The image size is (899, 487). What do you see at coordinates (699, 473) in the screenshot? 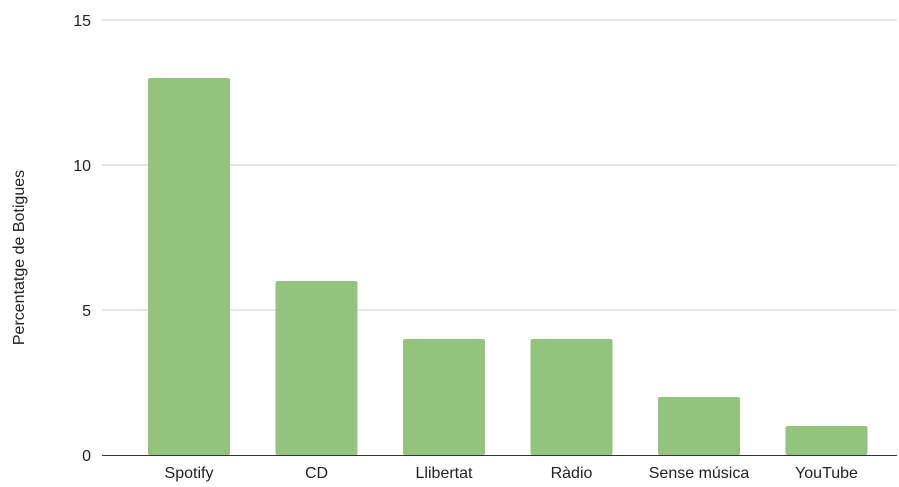
I see `x-category-label: Sense música` at bounding box center [699, 473].